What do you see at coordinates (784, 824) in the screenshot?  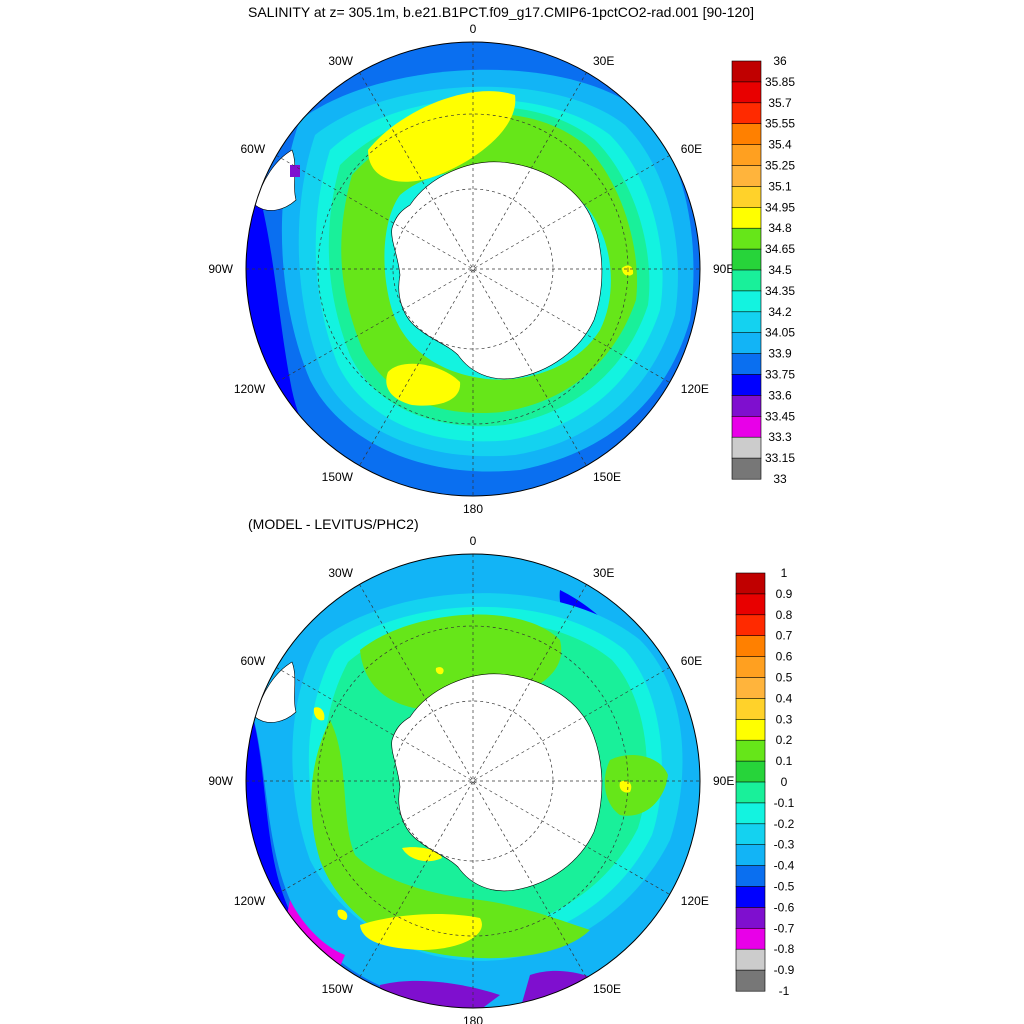 I see `colorbar-label: -0.2` at bounding box center [784, 824].